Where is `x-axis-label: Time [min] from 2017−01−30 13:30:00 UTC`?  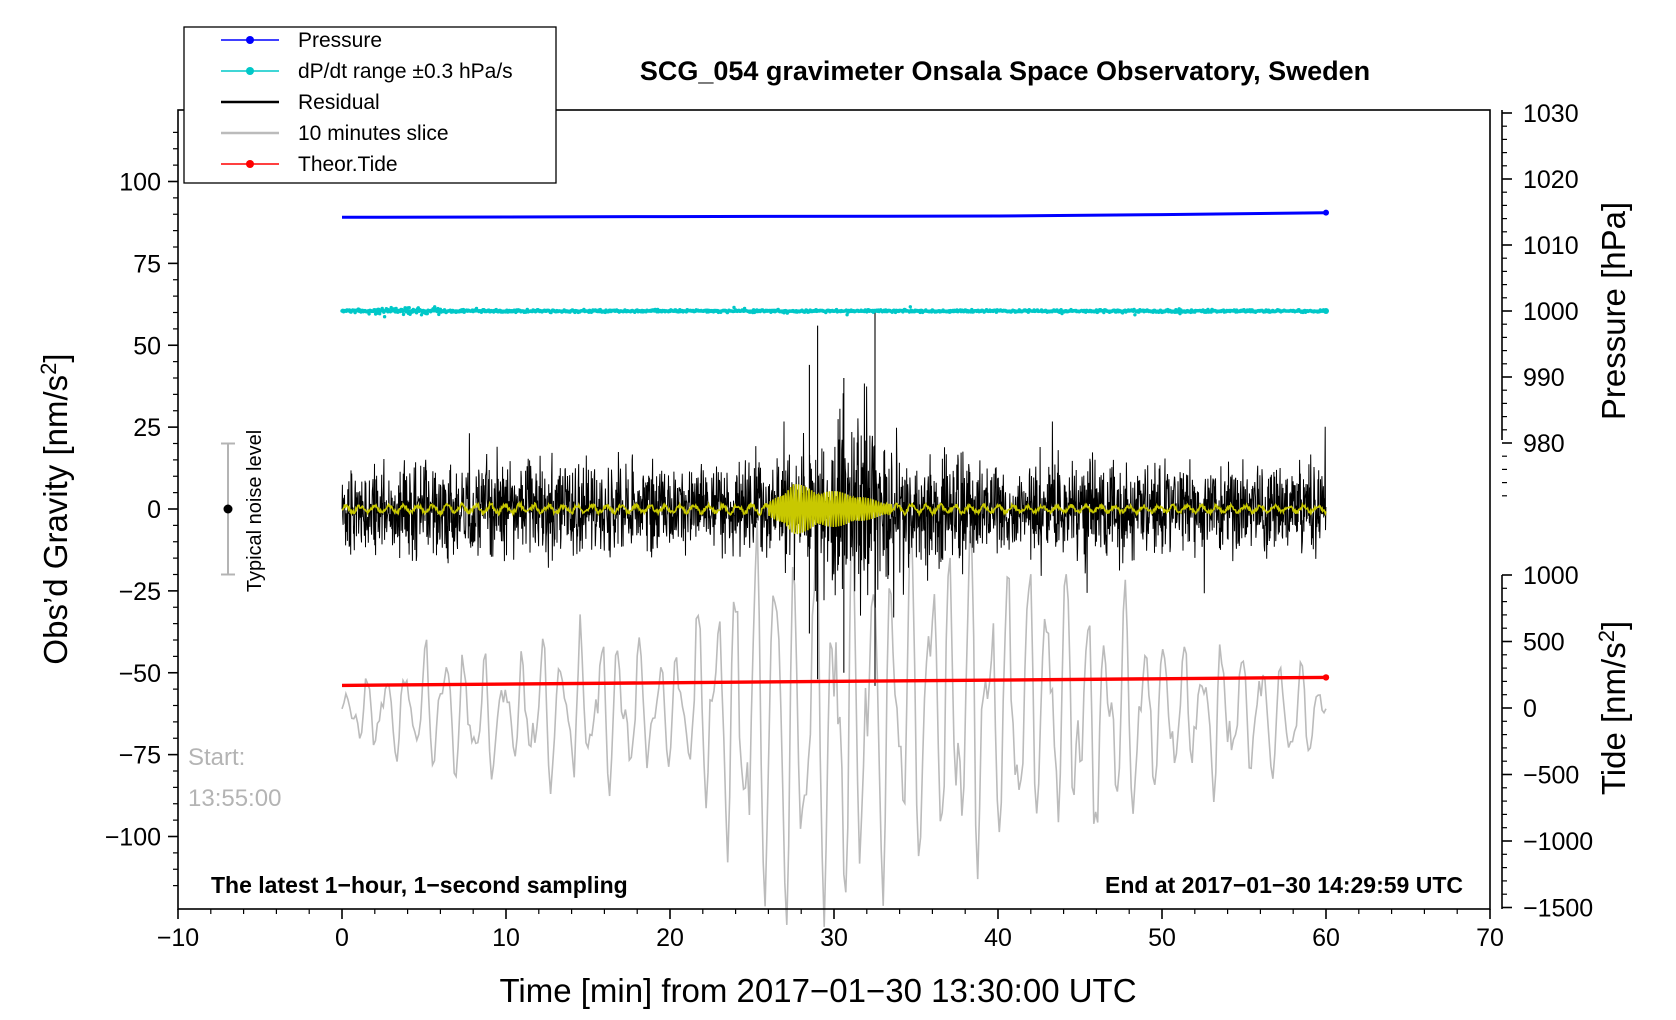
x-axis-label: Time [min] from 2017−01−30 13:30:00 UTC is located at coordinates (817, 990).